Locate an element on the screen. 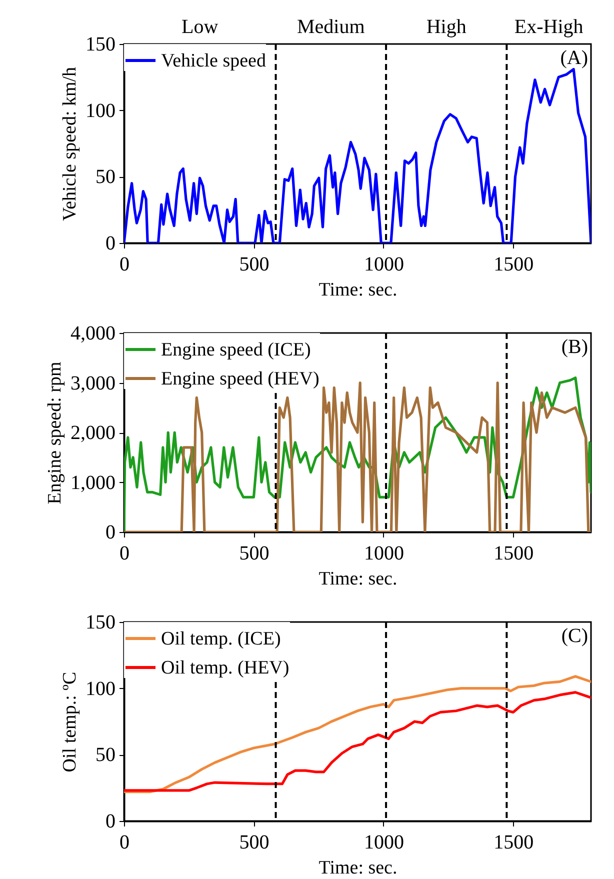 The image size is (614, 879). y-axis-title: Engine speed: rpm is located at coordinates (55, 433).